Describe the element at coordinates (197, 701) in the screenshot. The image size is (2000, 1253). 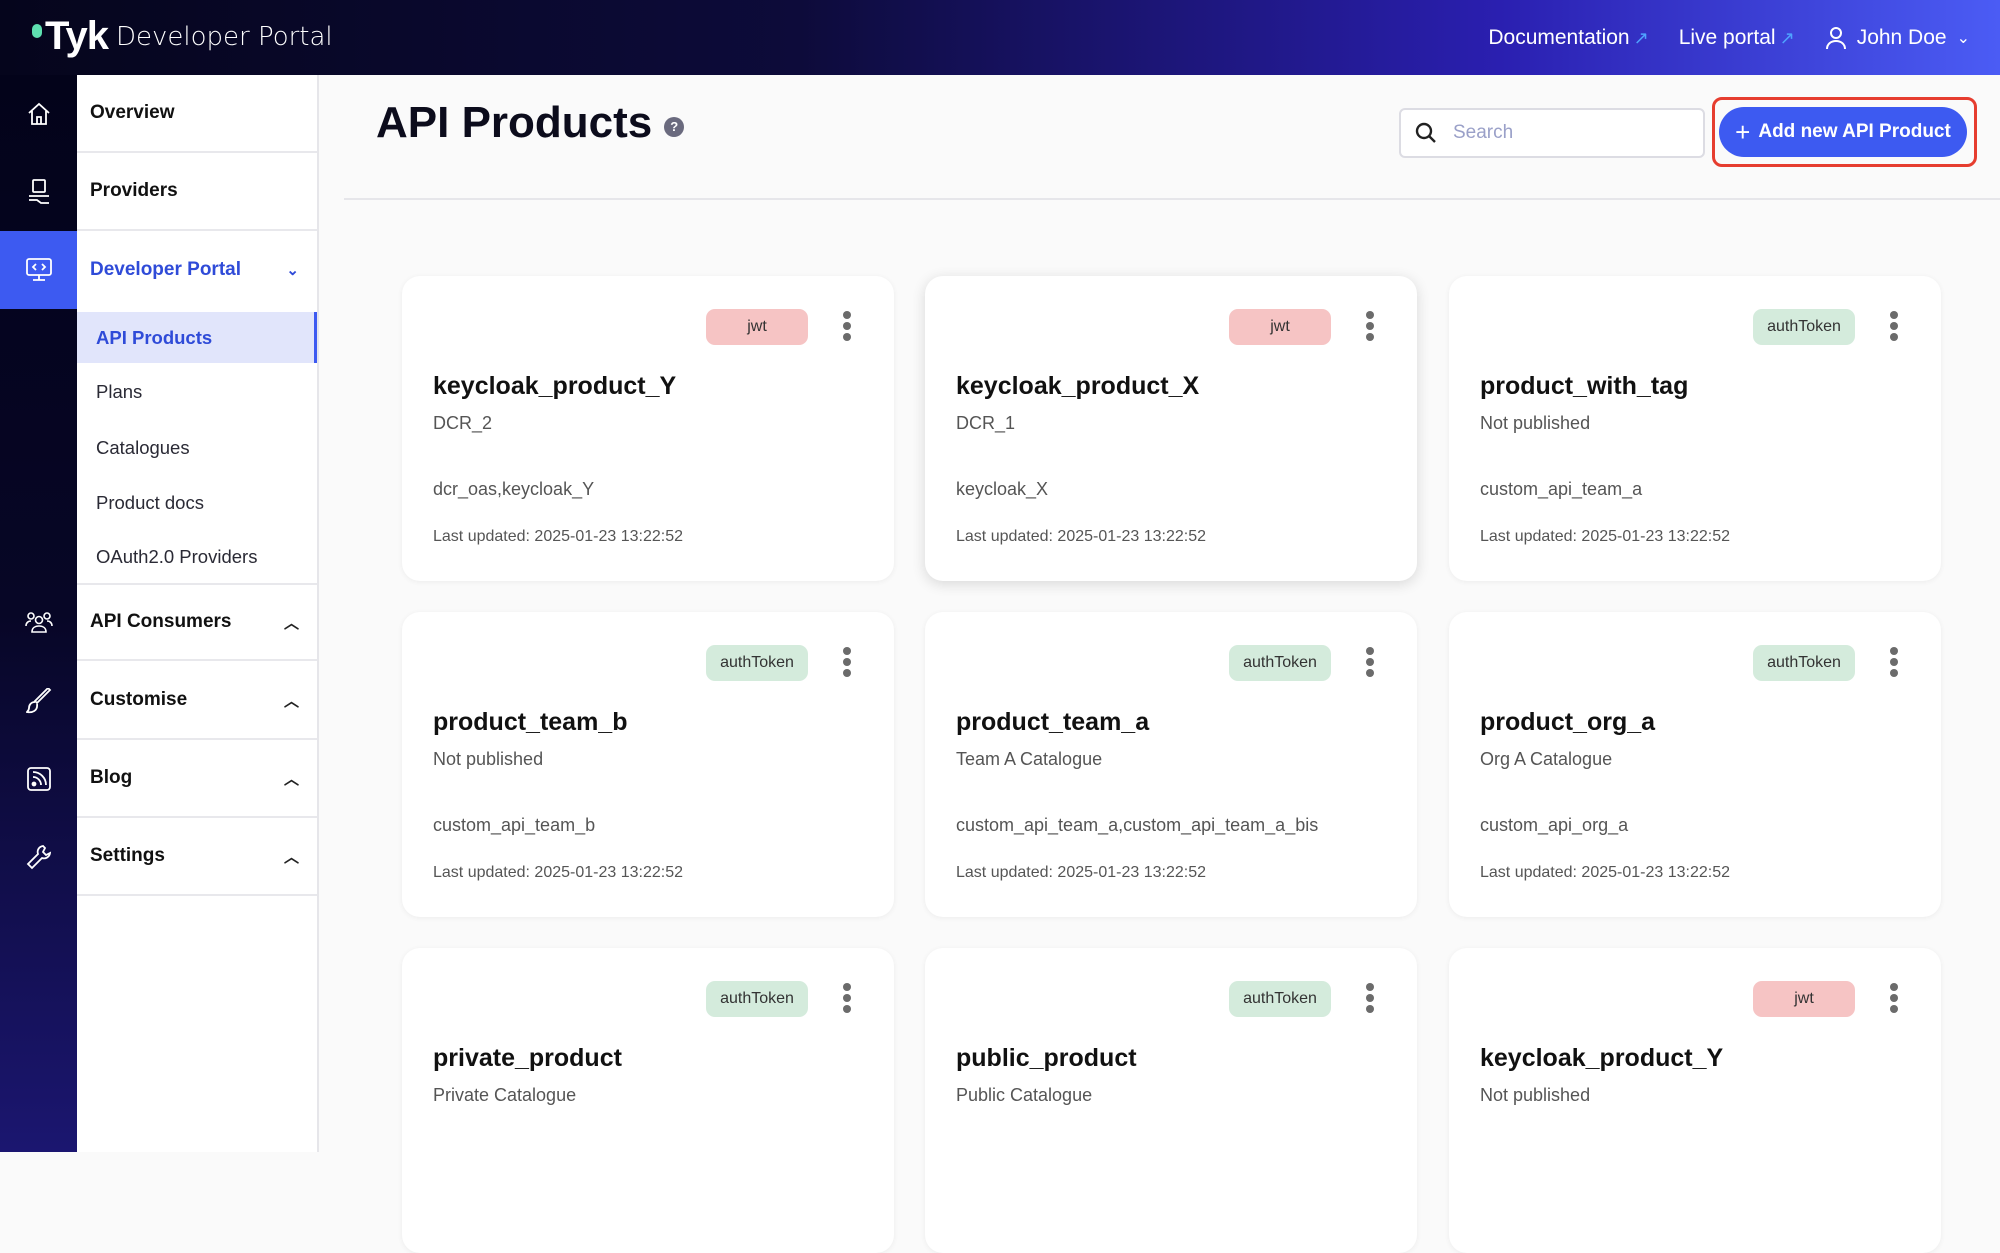
I see `sidebar-item-customise: Customise ︿` at that location.